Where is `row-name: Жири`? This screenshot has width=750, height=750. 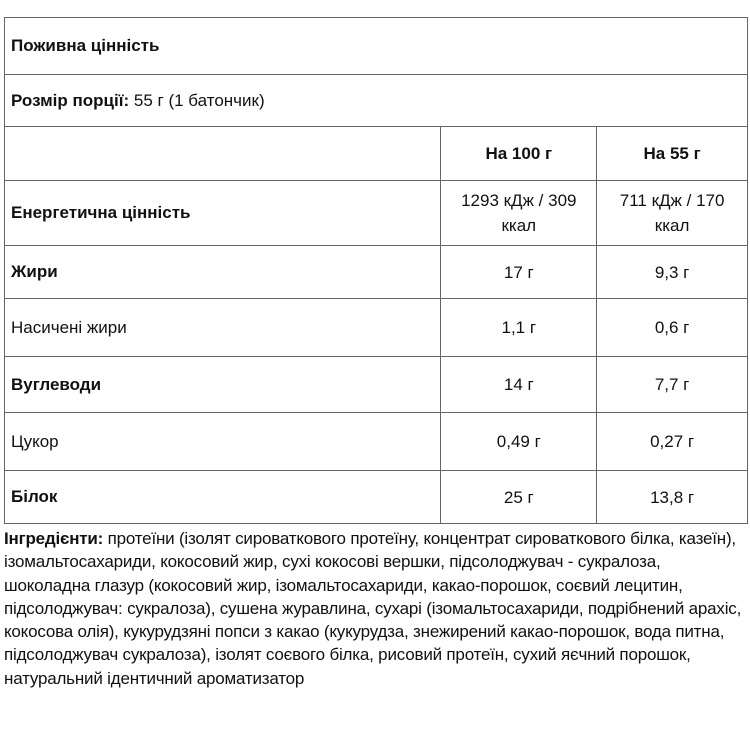 row-name: Жири is located at coordinates (222, 272).